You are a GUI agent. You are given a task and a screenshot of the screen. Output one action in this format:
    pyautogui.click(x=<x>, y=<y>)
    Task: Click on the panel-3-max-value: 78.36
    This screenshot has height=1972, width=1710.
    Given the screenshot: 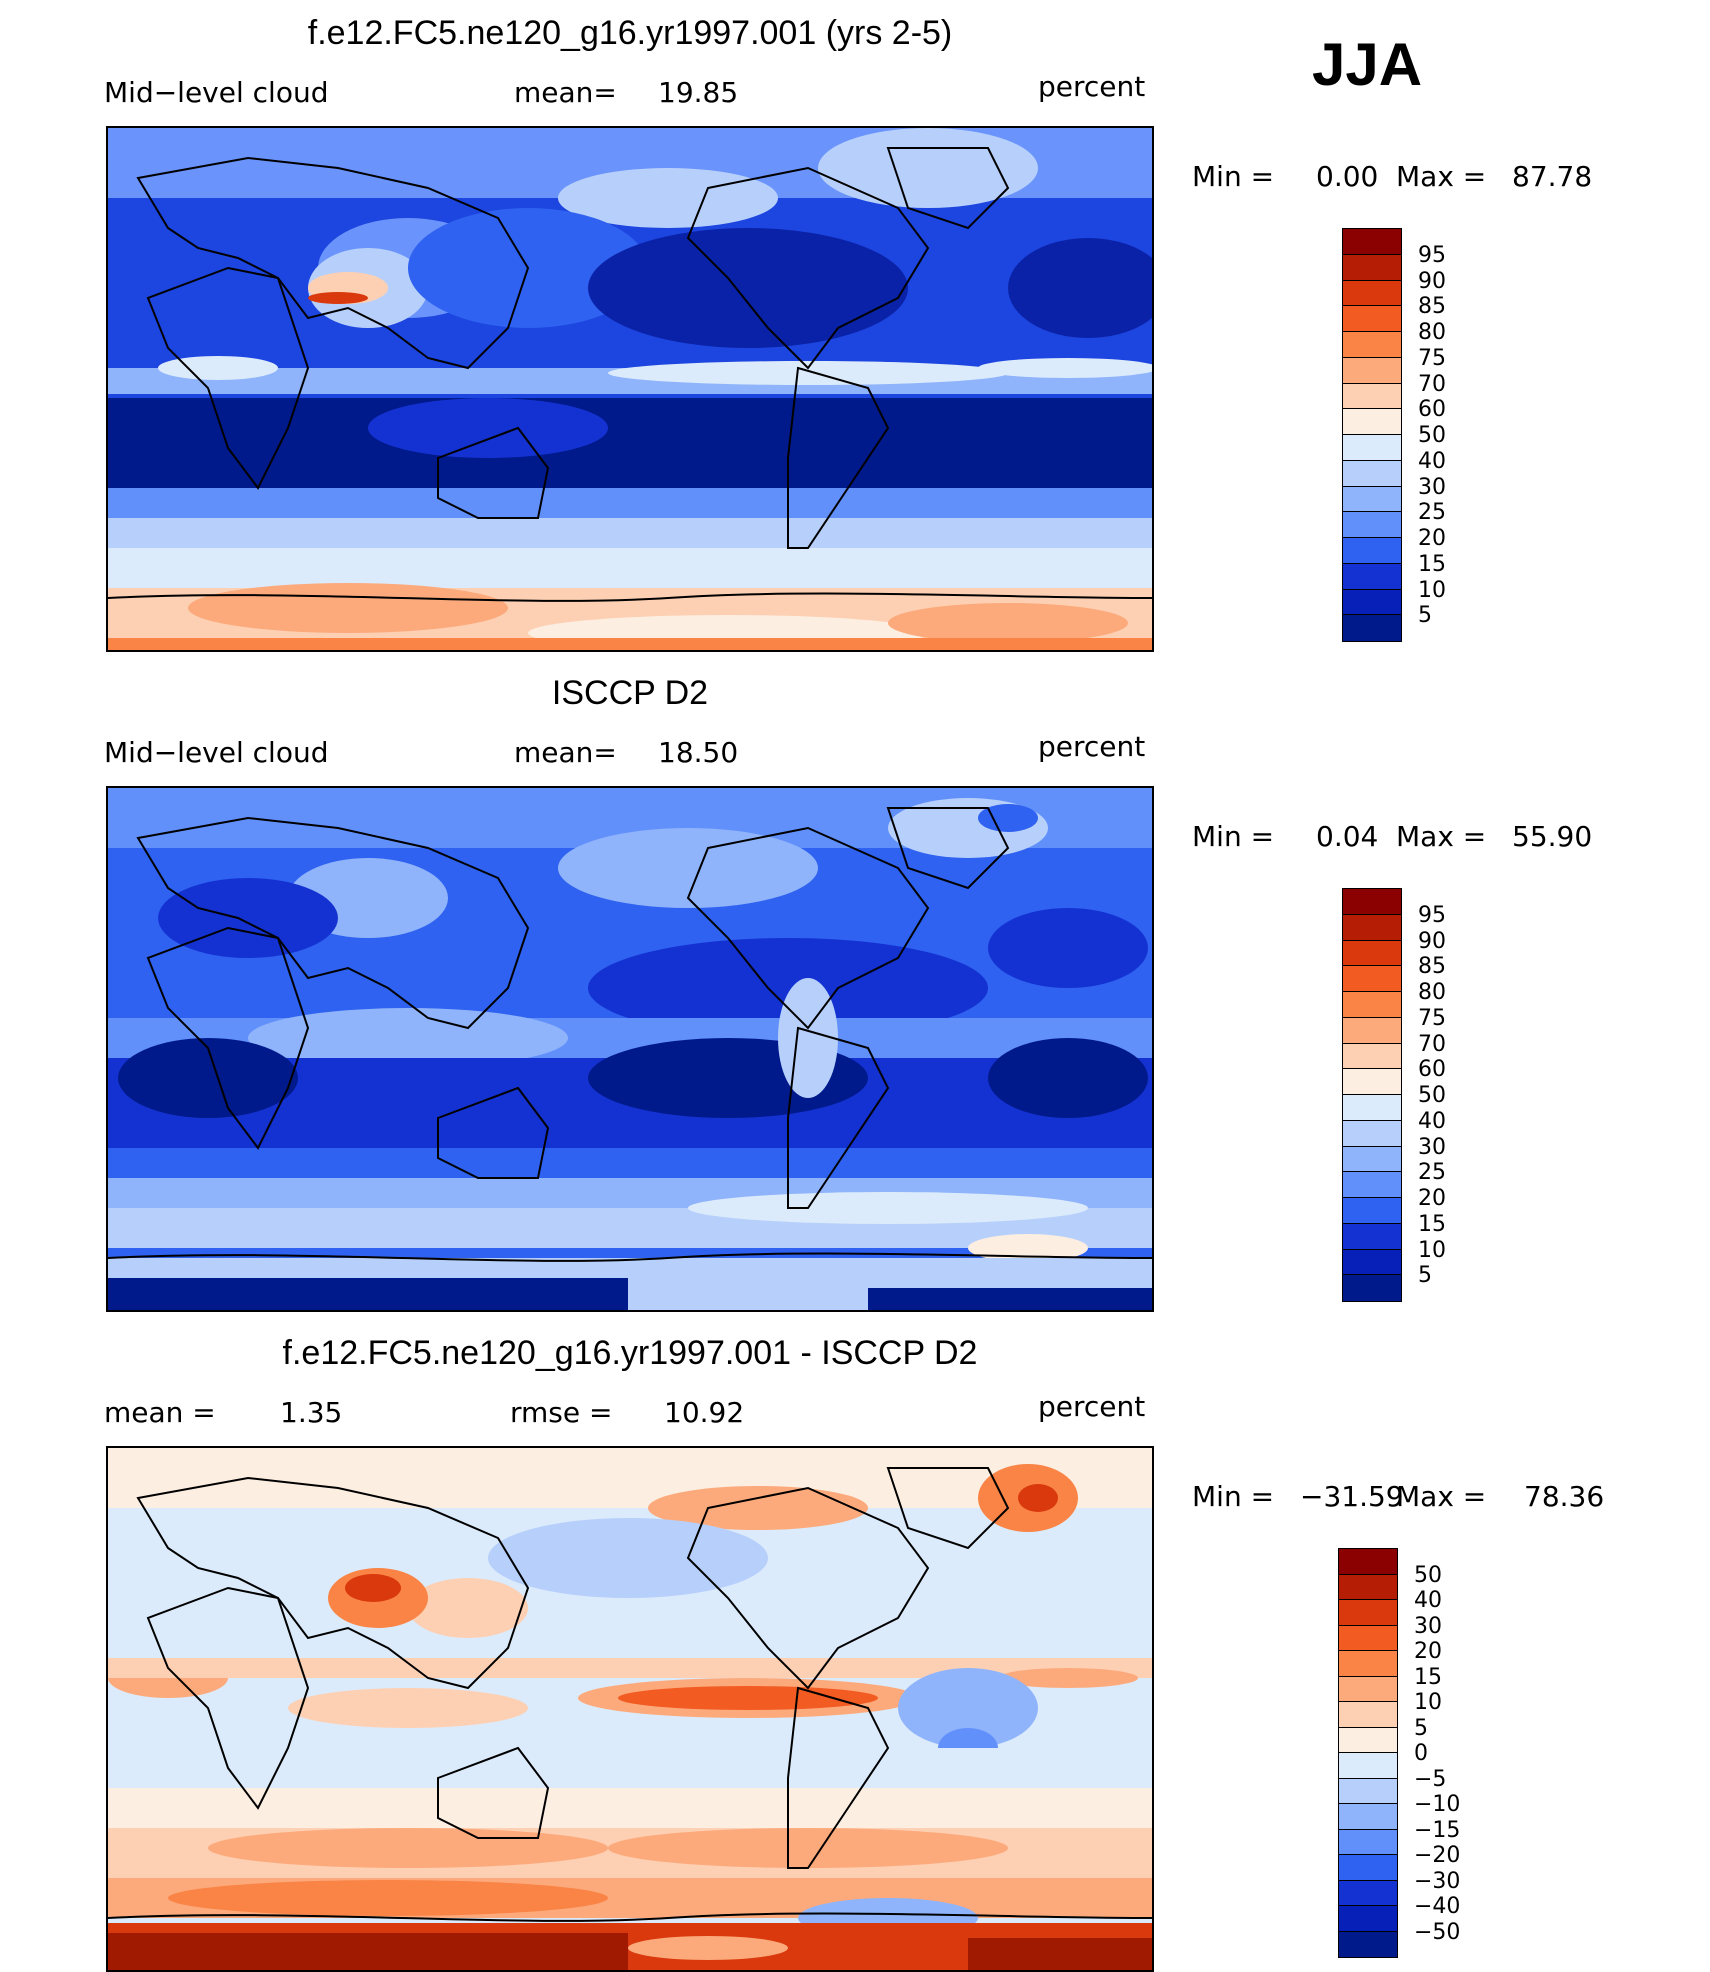 What is the action you would take?
    pyautogui.click(x=1564, y=1496)
    